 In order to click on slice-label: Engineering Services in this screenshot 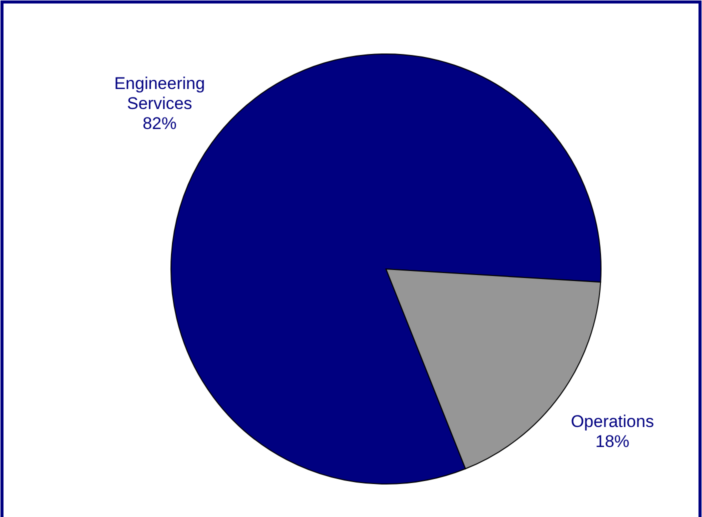, I will do `click(159, 94)`.